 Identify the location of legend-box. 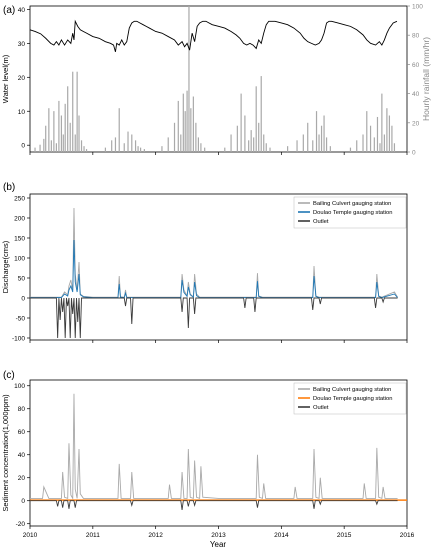
(350, 212).